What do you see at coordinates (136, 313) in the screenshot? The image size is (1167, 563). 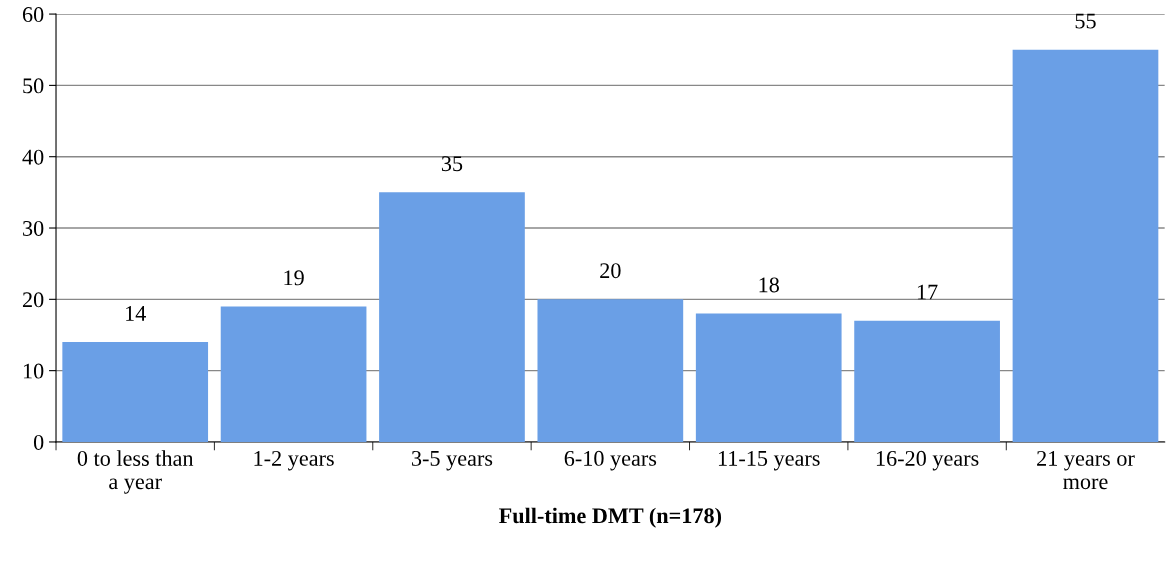 I see `data-label: 14` at bounding box center [136, 313].